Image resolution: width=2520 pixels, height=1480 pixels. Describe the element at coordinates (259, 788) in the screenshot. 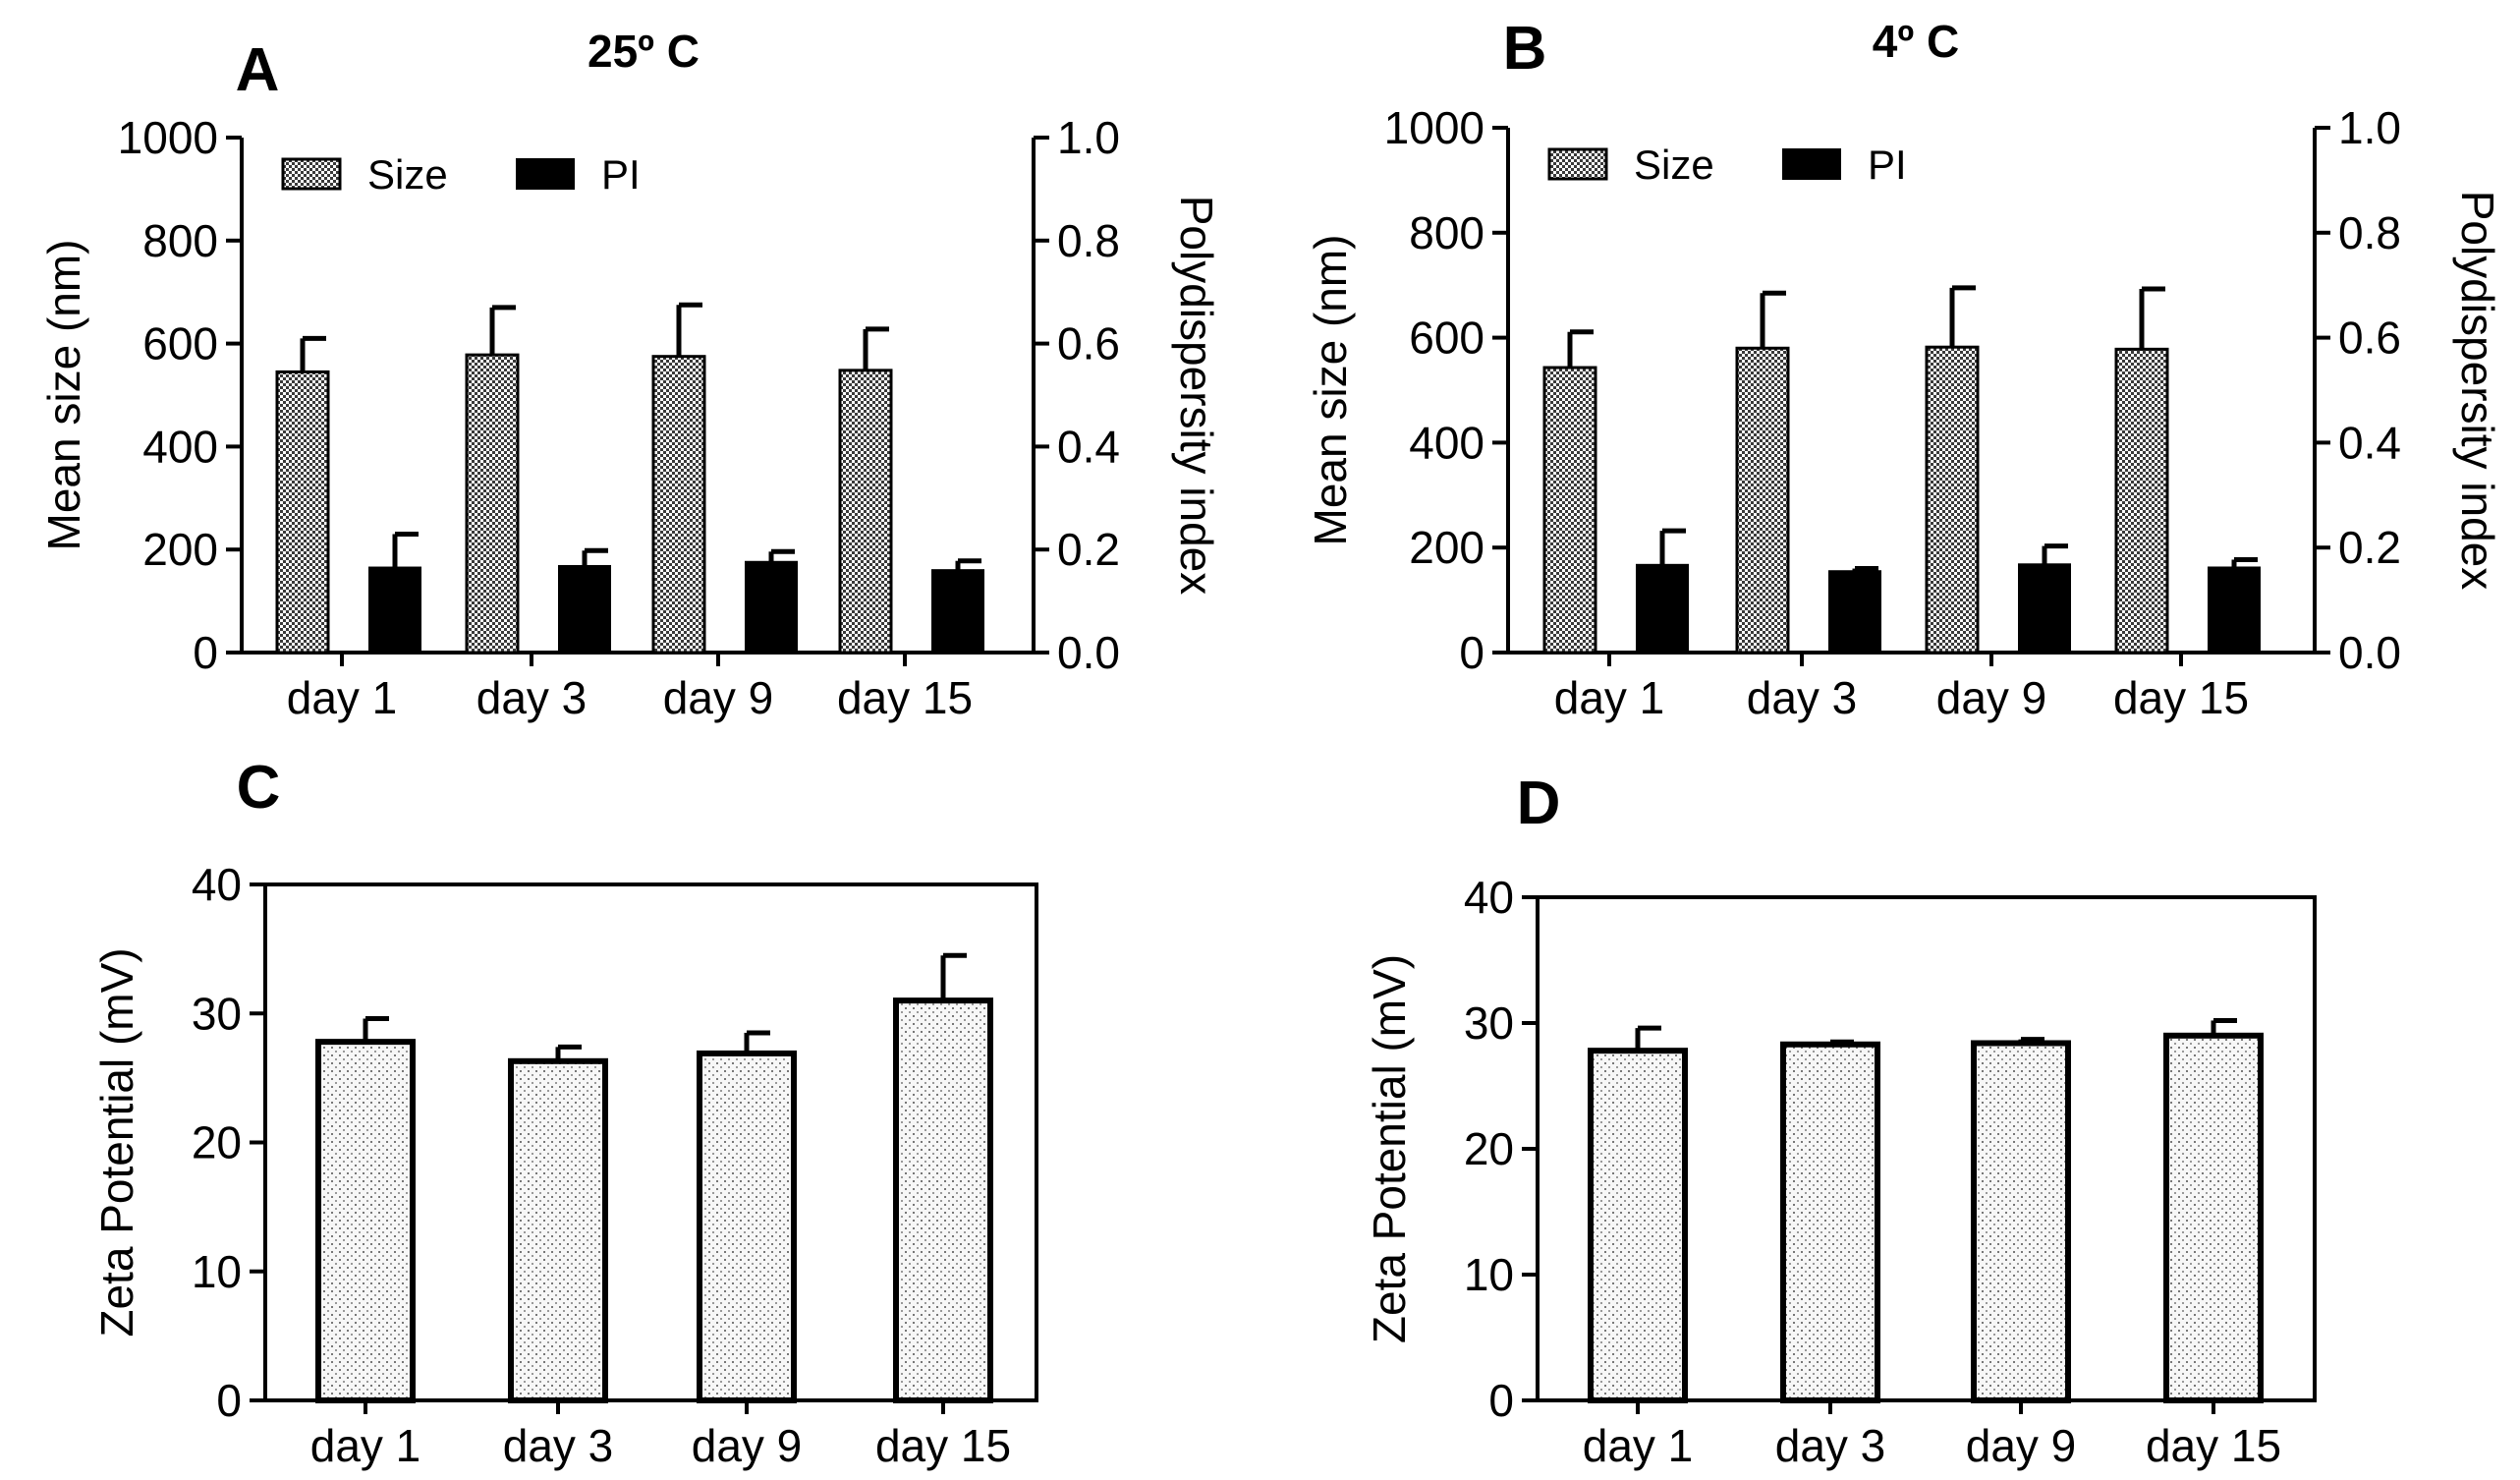

I see `panel-letter: C` at that location.